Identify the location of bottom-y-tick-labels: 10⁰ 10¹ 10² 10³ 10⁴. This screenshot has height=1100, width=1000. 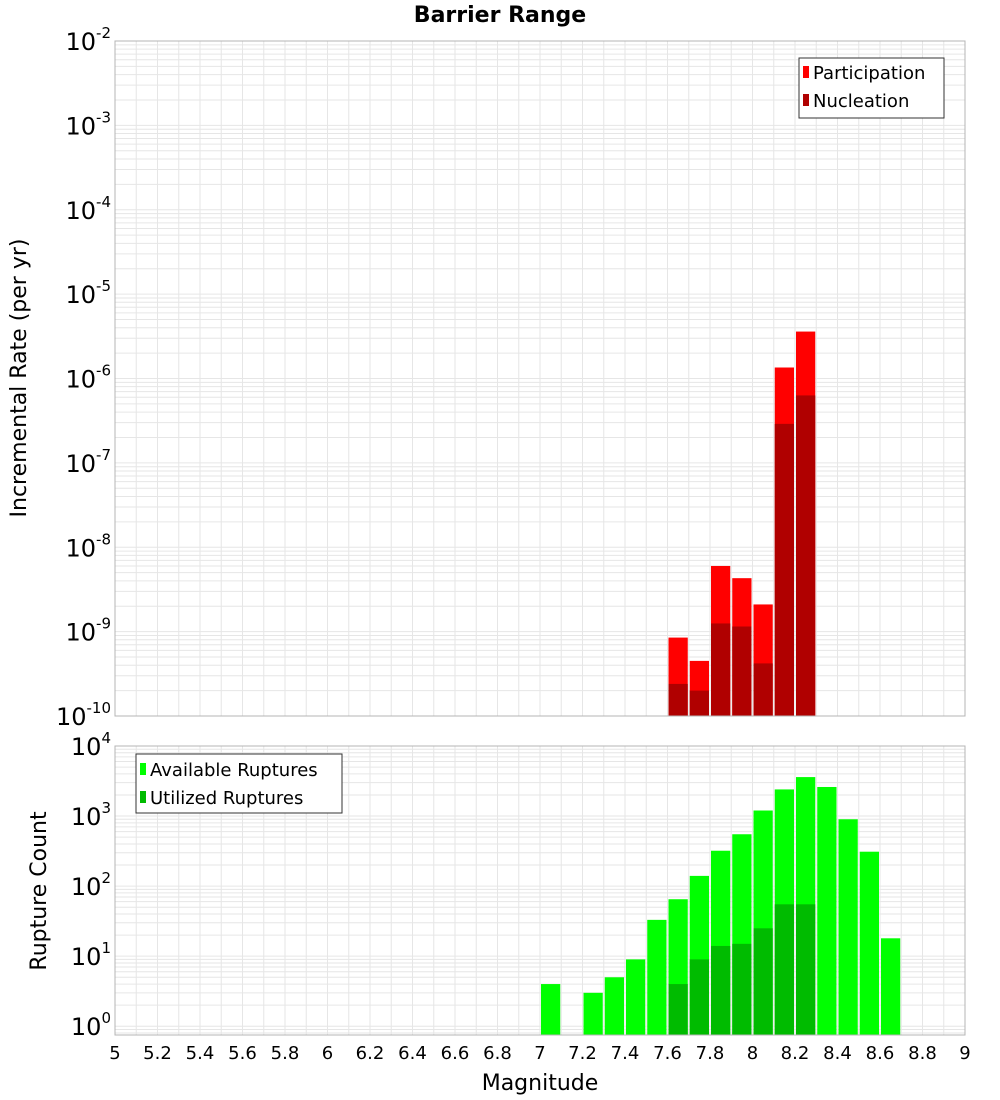
(91, 885).